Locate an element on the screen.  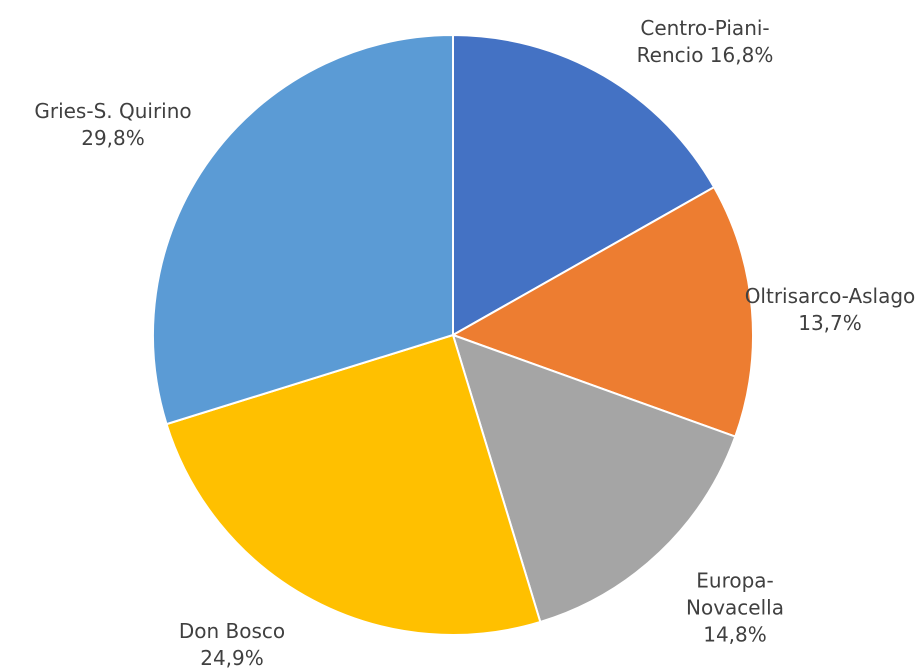
slice-label: Don Bosco 24,9% is located at coordinates (232, 643).